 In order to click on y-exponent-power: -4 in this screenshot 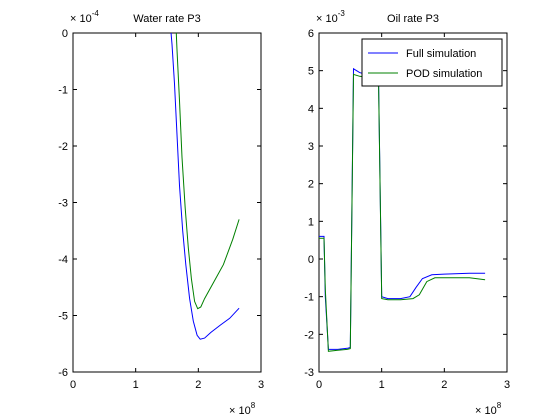, I will do `click(96, 13)`.